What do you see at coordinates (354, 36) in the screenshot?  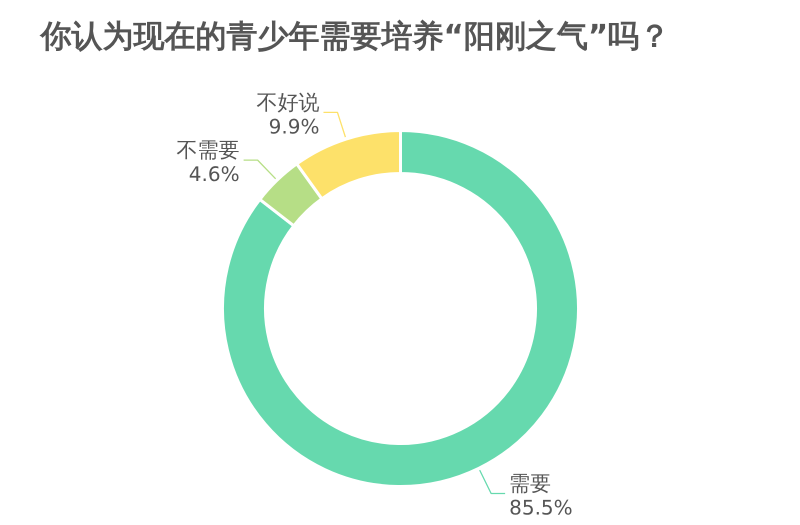 I see `chart-title: 你认为现在的青少年需要培养“阳刚之气”吗？` at bounding box center [354, 36].